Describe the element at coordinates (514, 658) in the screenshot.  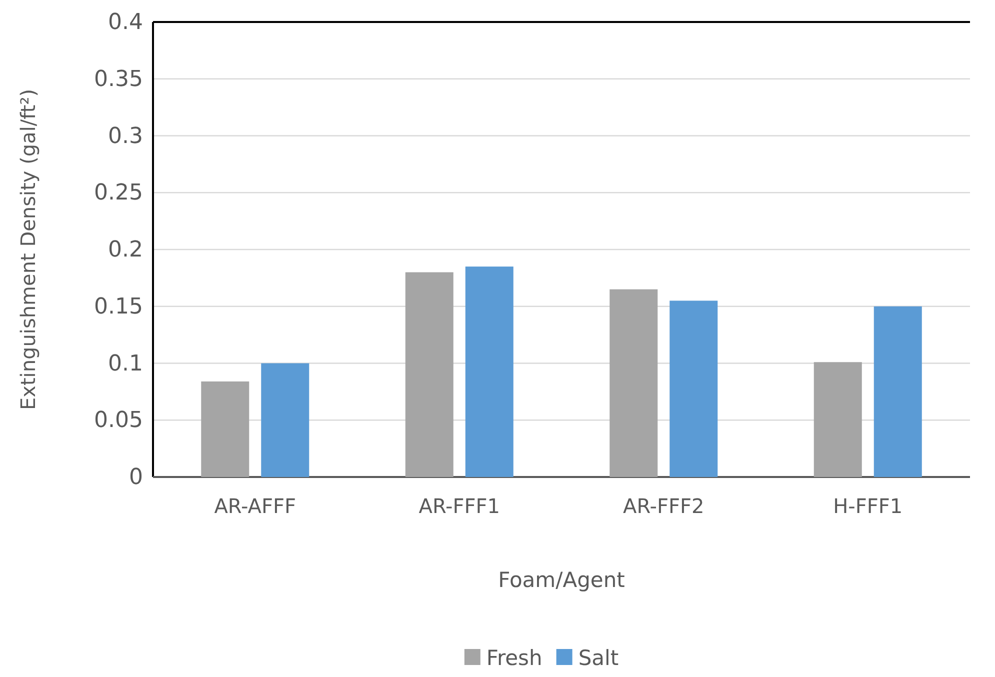
I see `legend-label: Fresh` at that location.